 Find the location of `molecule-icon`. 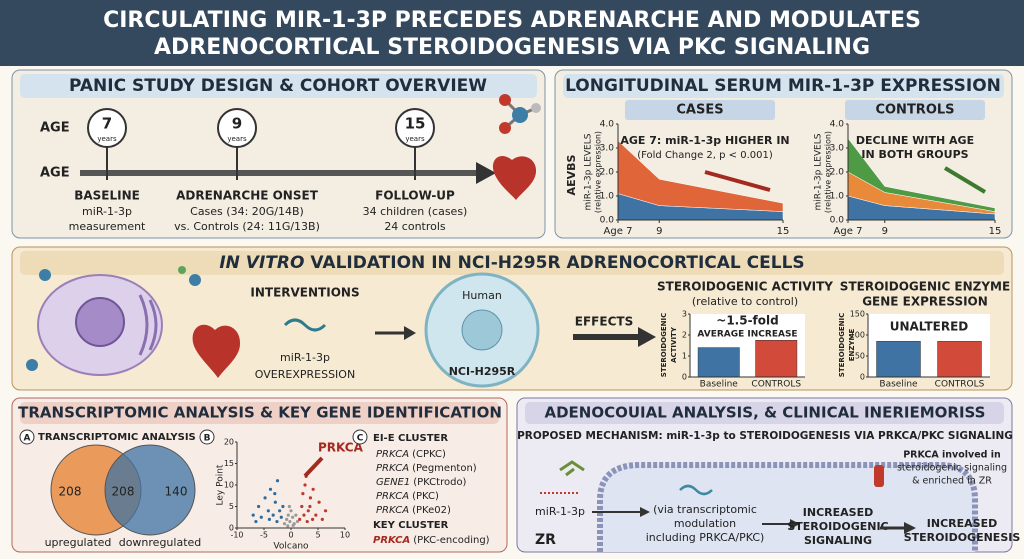

molecule-icon is located at coordinates (520, 114).